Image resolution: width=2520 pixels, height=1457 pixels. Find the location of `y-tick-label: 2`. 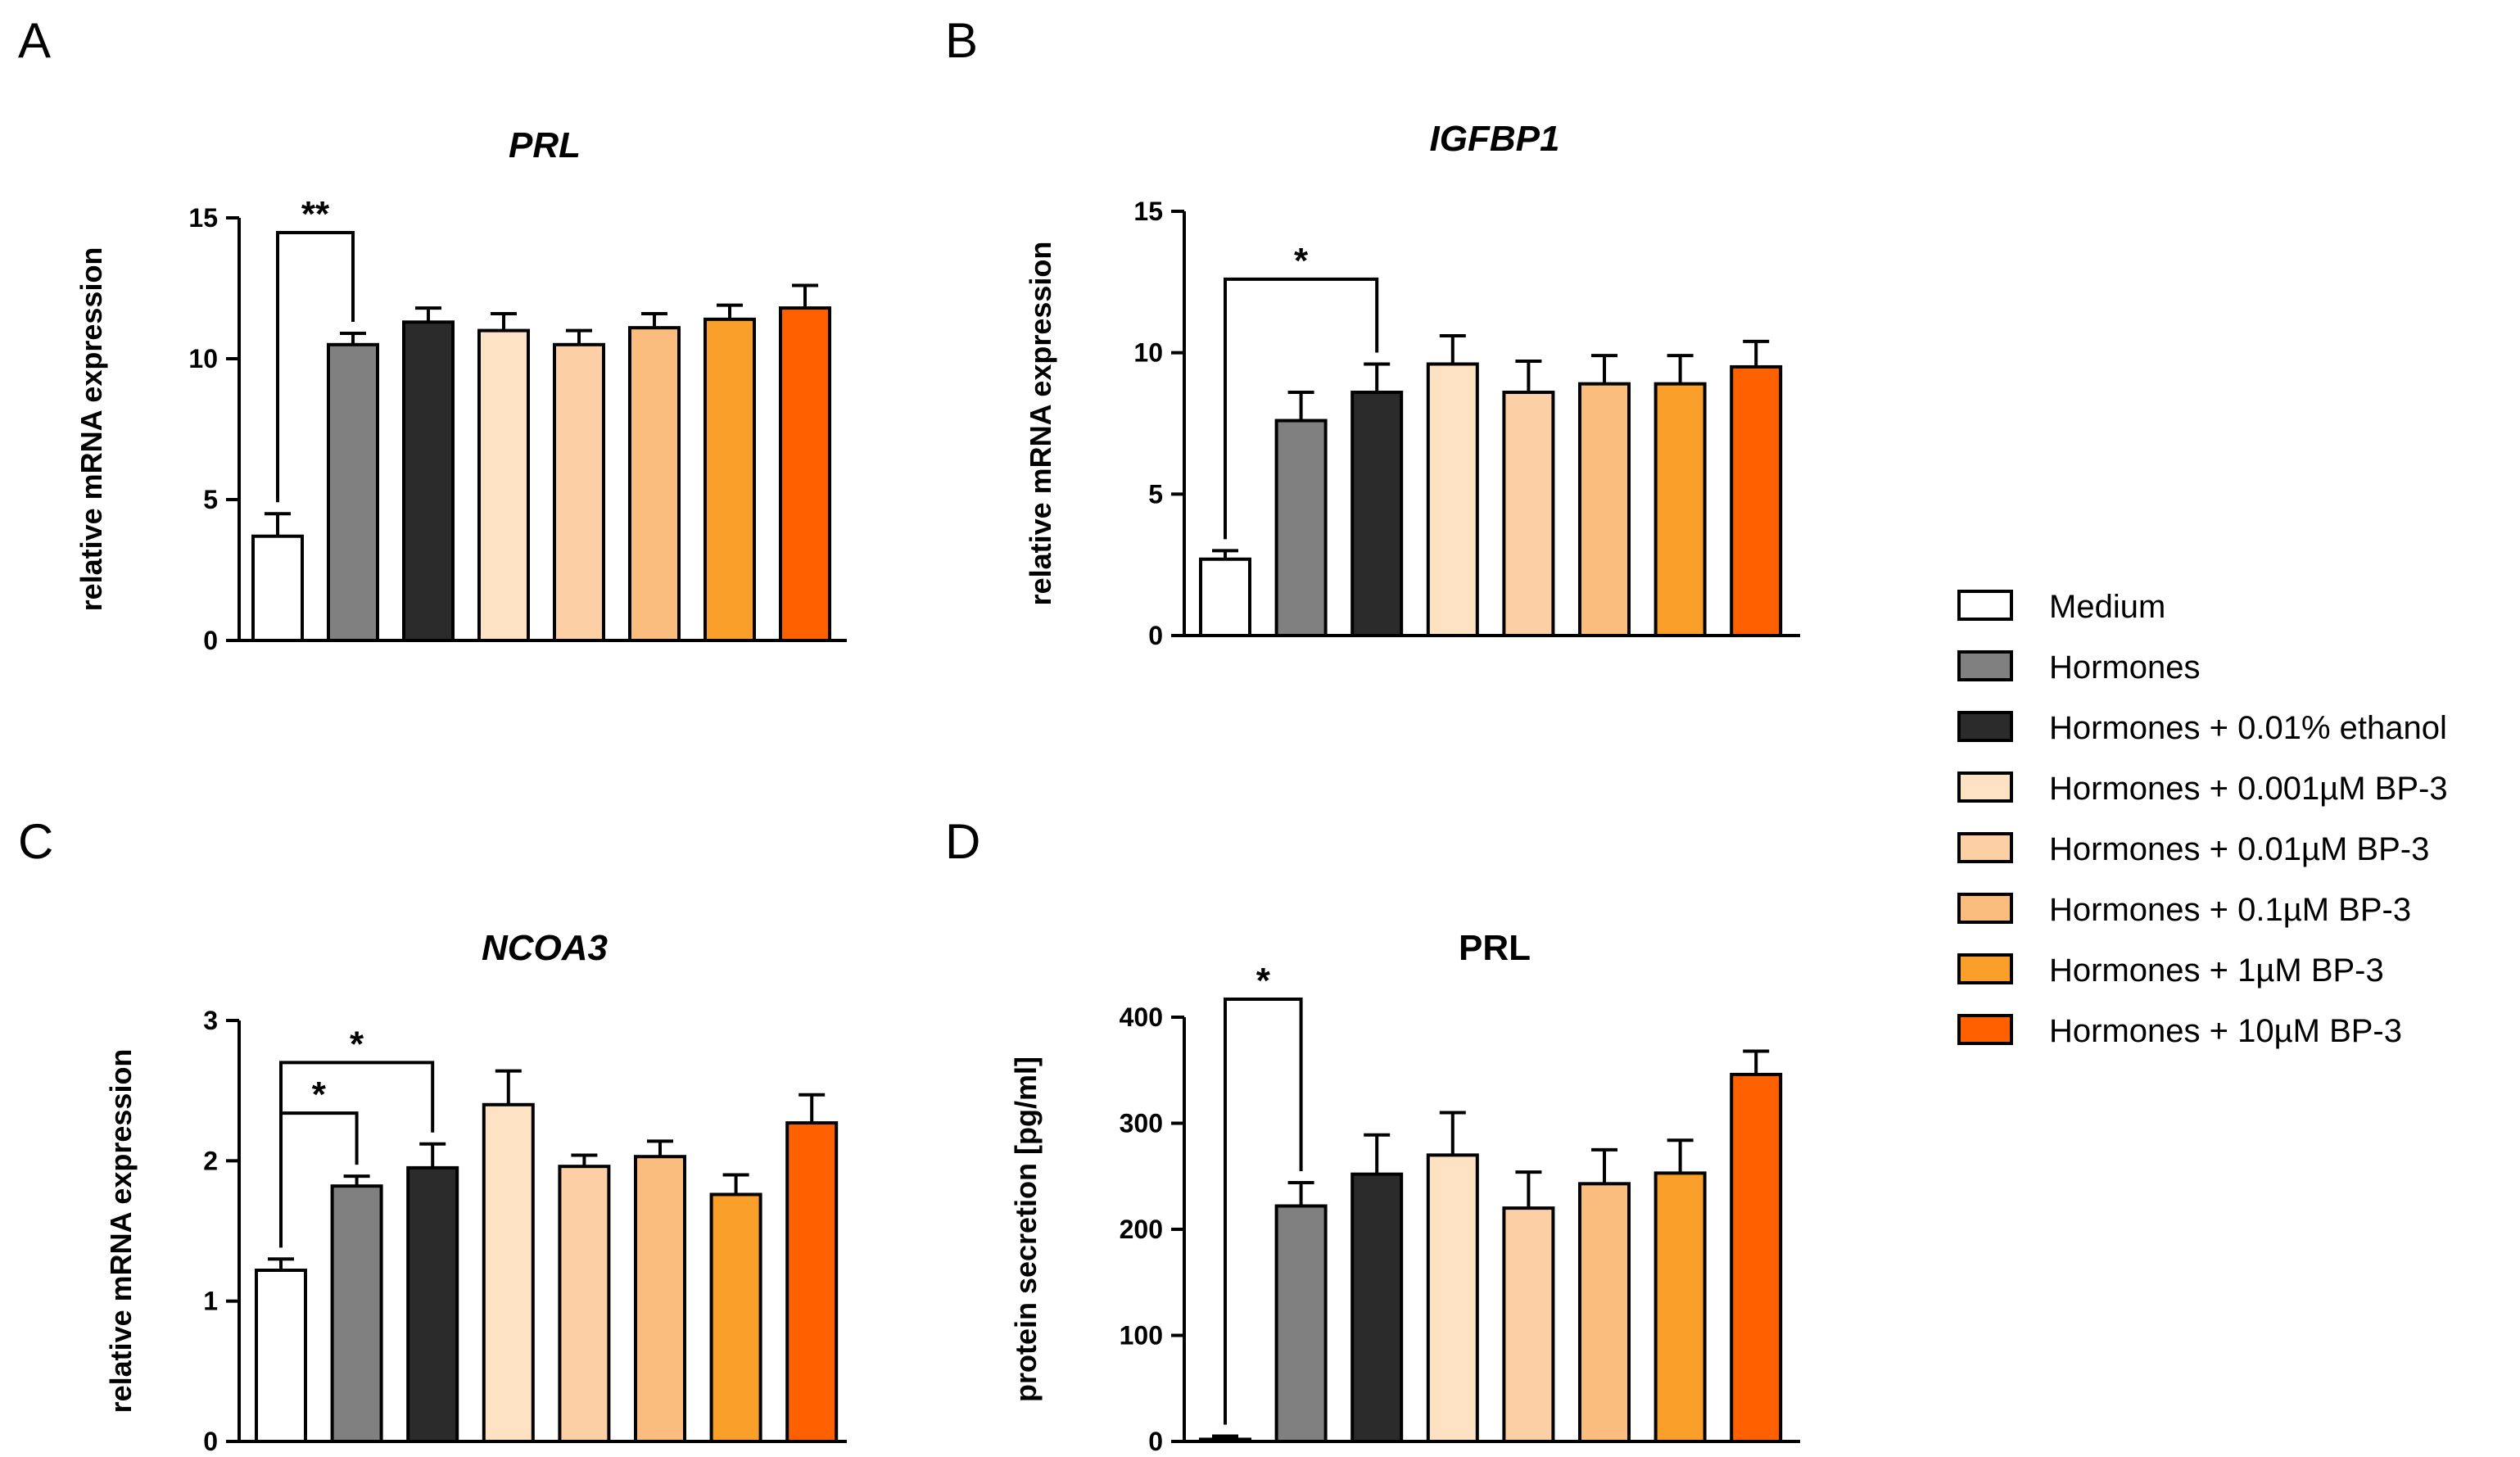

y-tick-label: 2 is located at coordinates (210, 1160).